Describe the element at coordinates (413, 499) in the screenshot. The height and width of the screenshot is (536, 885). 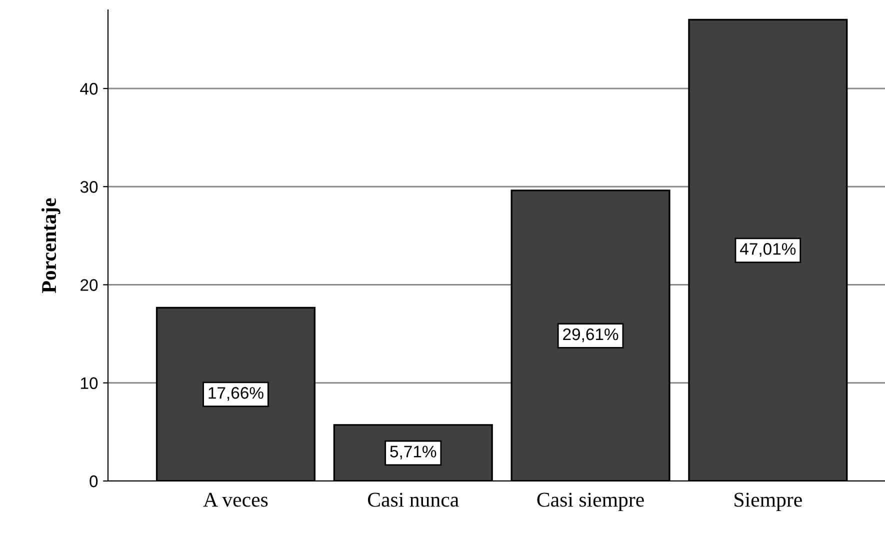
I see `x-tick-label: Casi nunca` at that location.